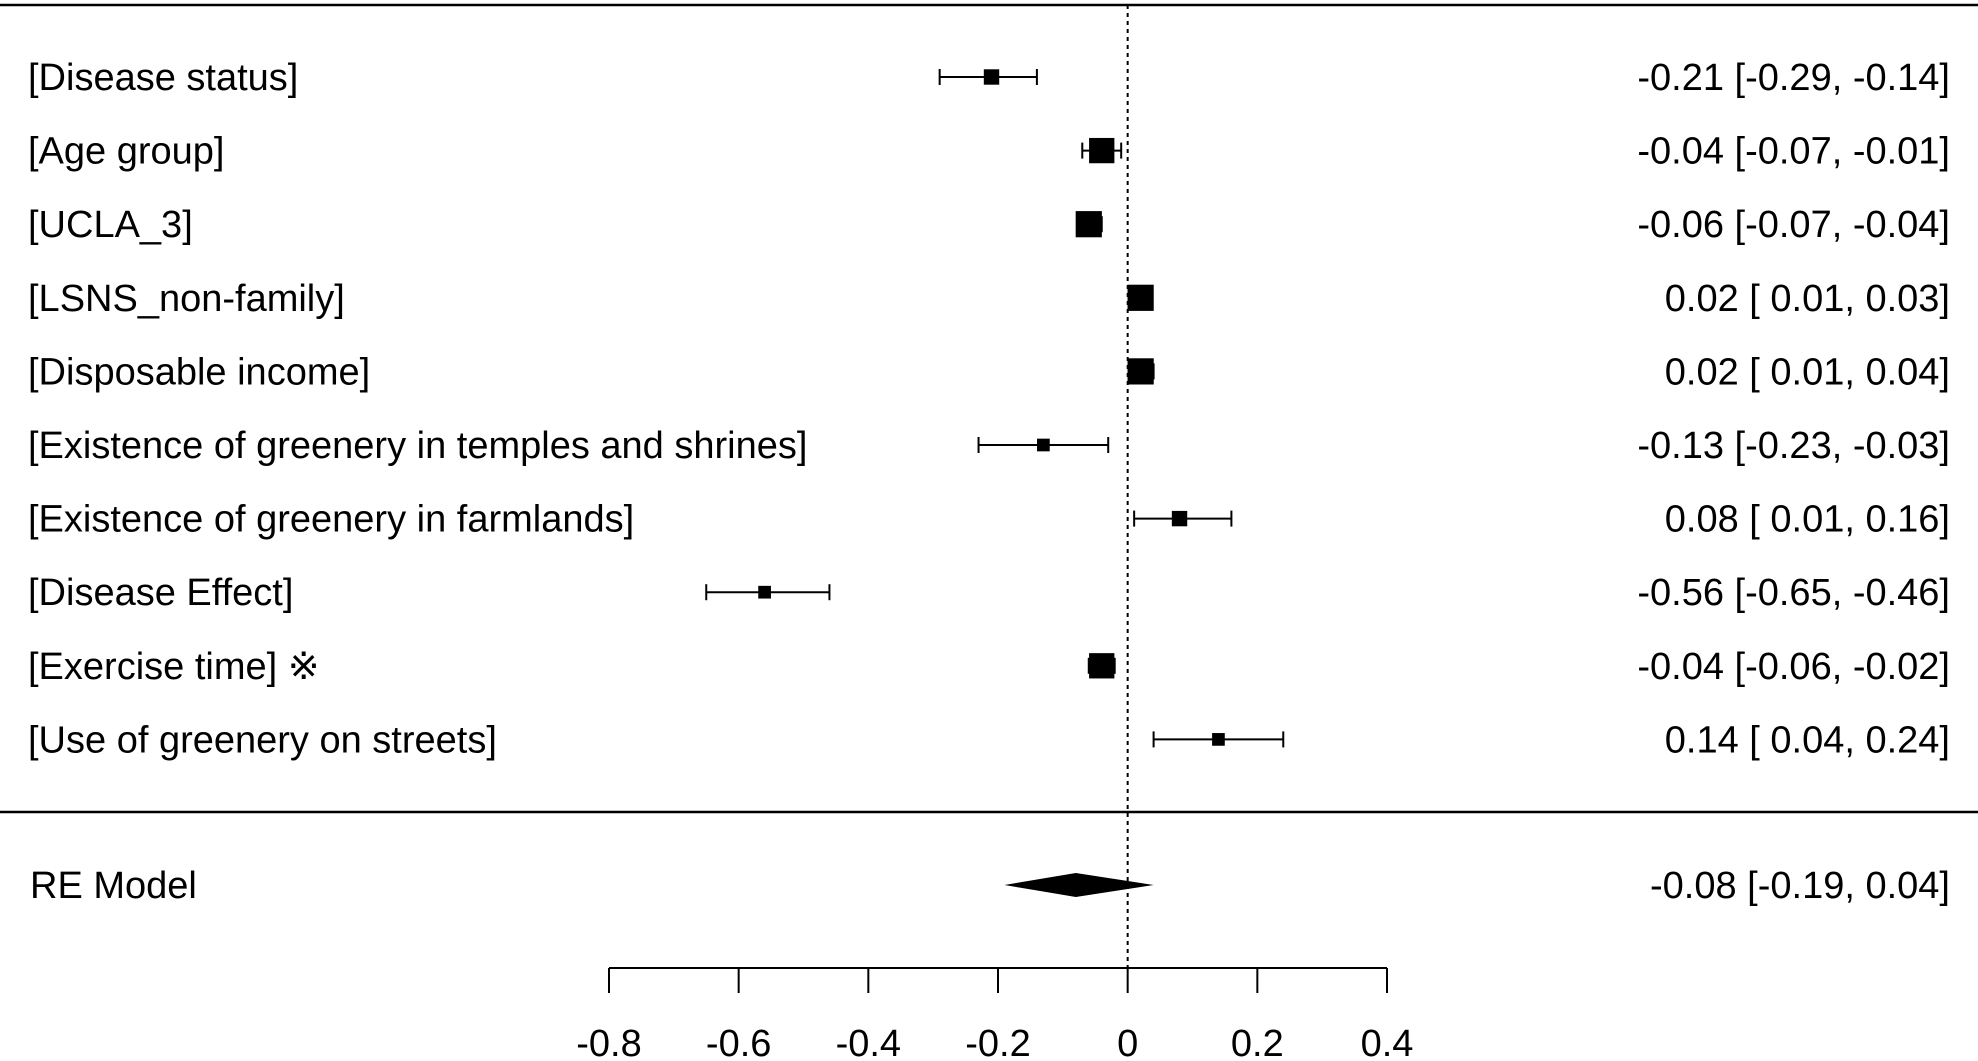  Describe the element at coordinates (1793, 446) in the screenshot. I see `estimate-ci-text: -0.13 [-0.23, -0.03]` at that location.